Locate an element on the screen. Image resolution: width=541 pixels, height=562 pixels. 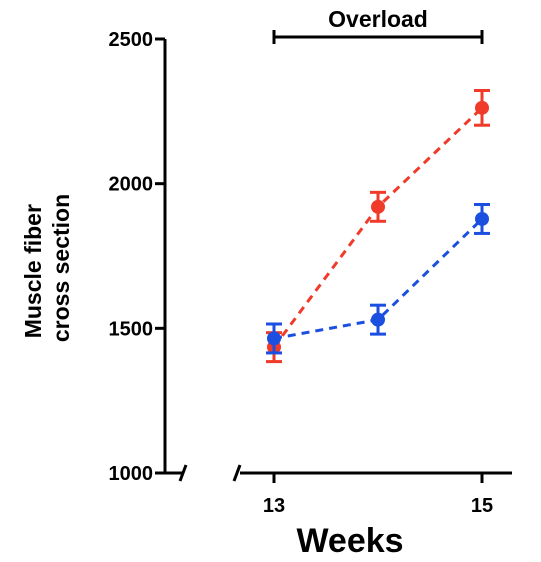
x-tick-label-15: 15 is located at coordinates (482, 506).